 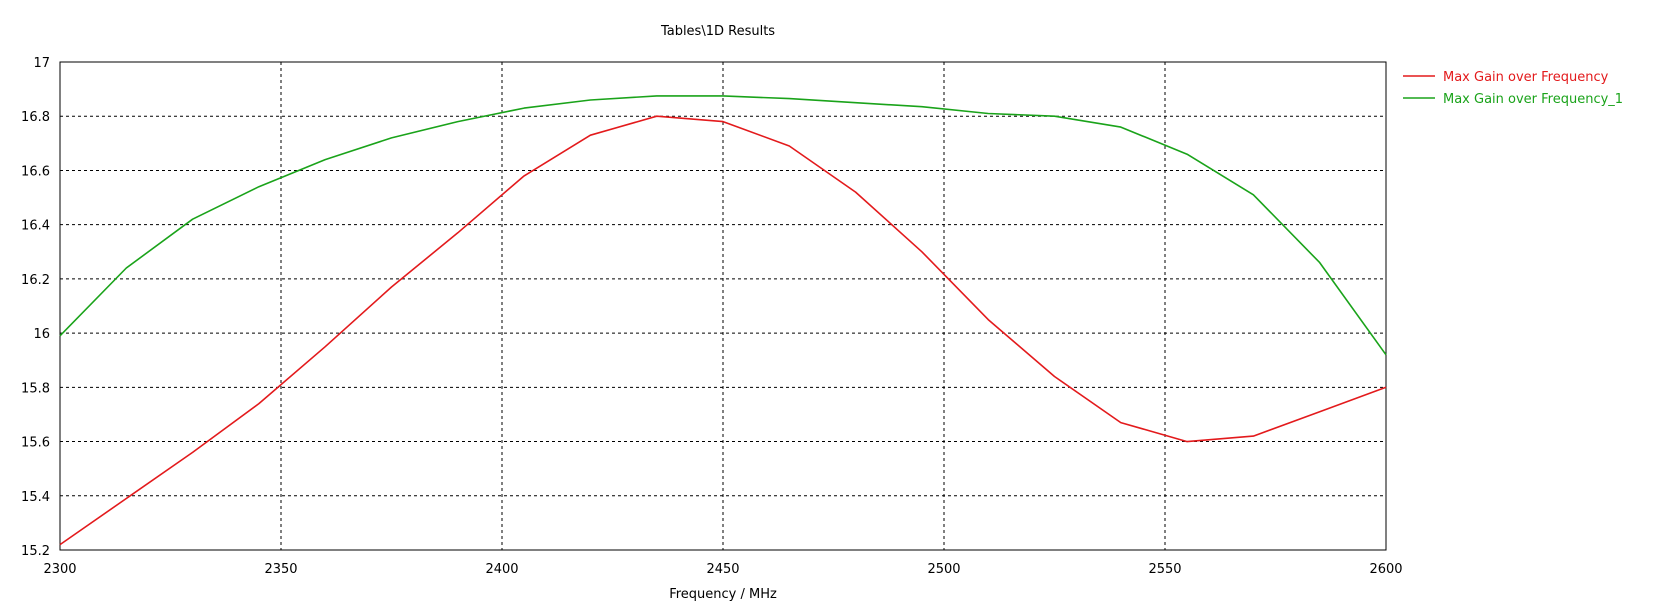 What do you see at coordinates (35, 307) in the screenshot?
I see `y-axis-ticks: 15.2 15.4 15.6 15.8 16 16.2 16.4 16.6 16.8 17` at bounding box center [35, 307].